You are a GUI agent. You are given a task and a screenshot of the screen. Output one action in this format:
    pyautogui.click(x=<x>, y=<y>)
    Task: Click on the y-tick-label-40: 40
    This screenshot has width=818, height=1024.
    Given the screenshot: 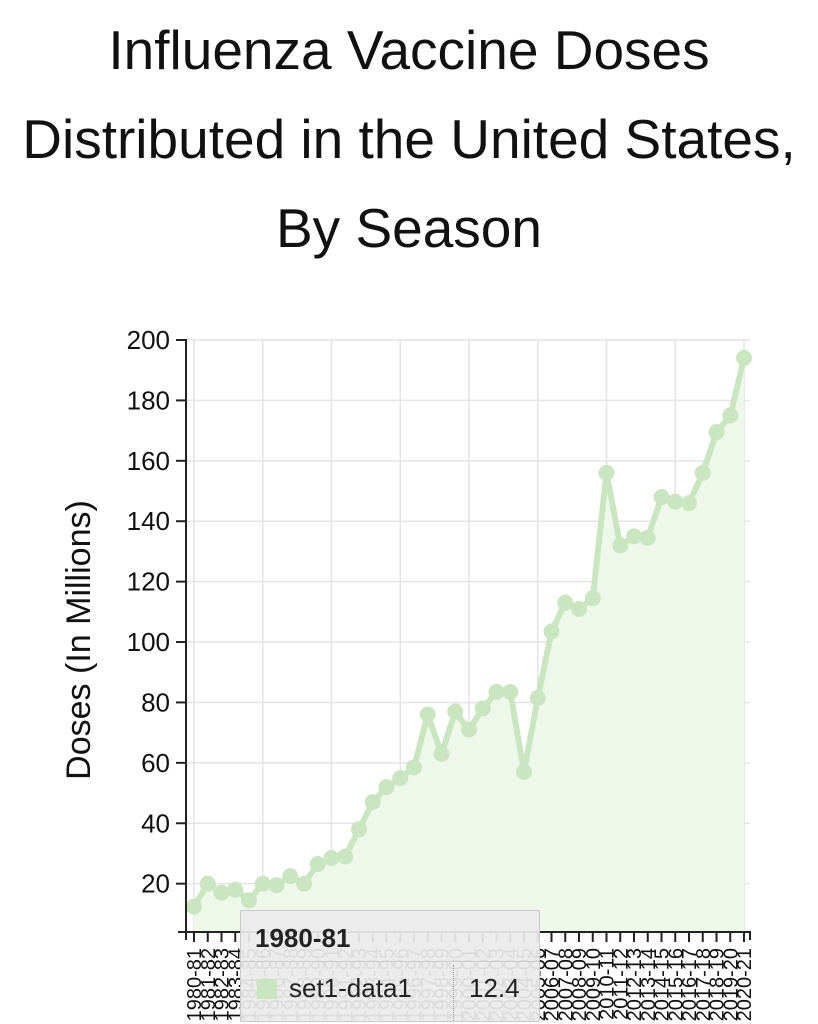 What is the action you would take?
    pyautogui.click(x=155, y=823)
    